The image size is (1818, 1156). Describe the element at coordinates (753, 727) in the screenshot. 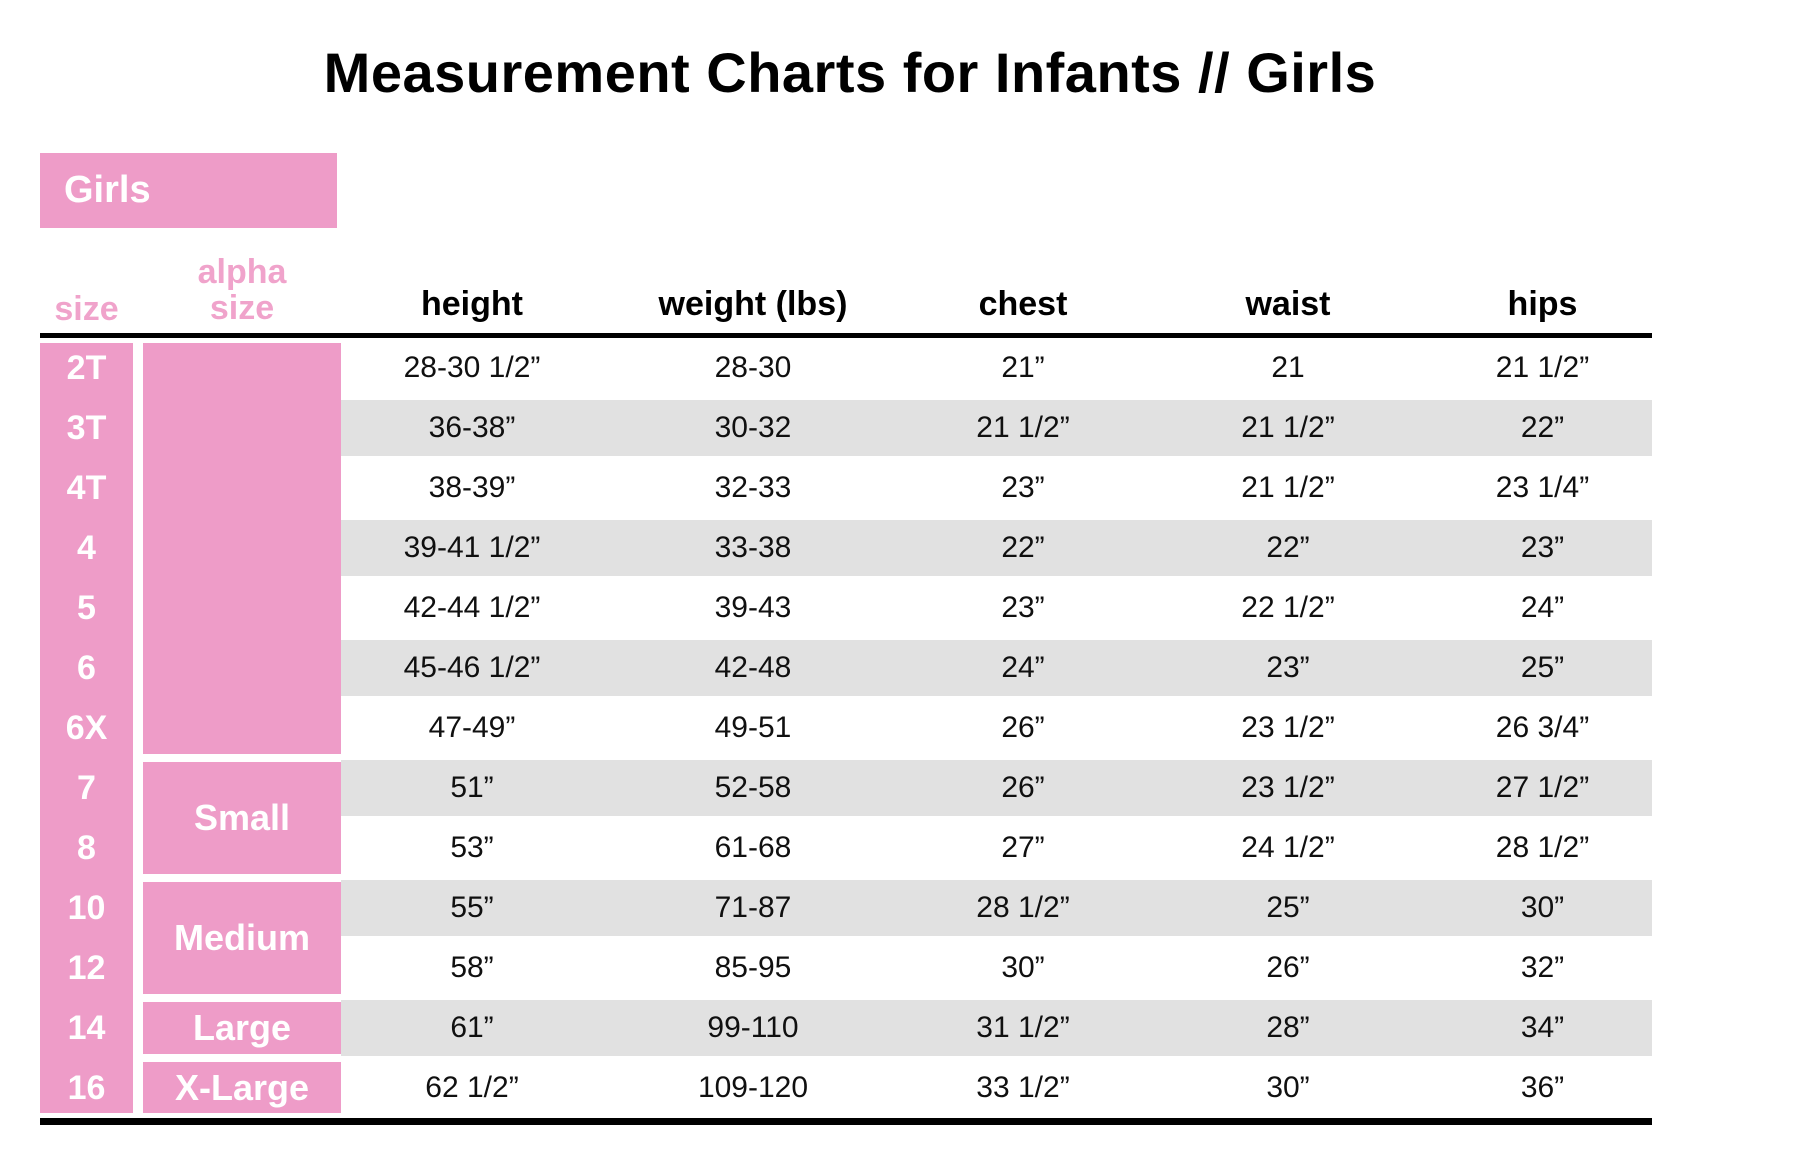

I see `cell-weight: 49-51` at that location.